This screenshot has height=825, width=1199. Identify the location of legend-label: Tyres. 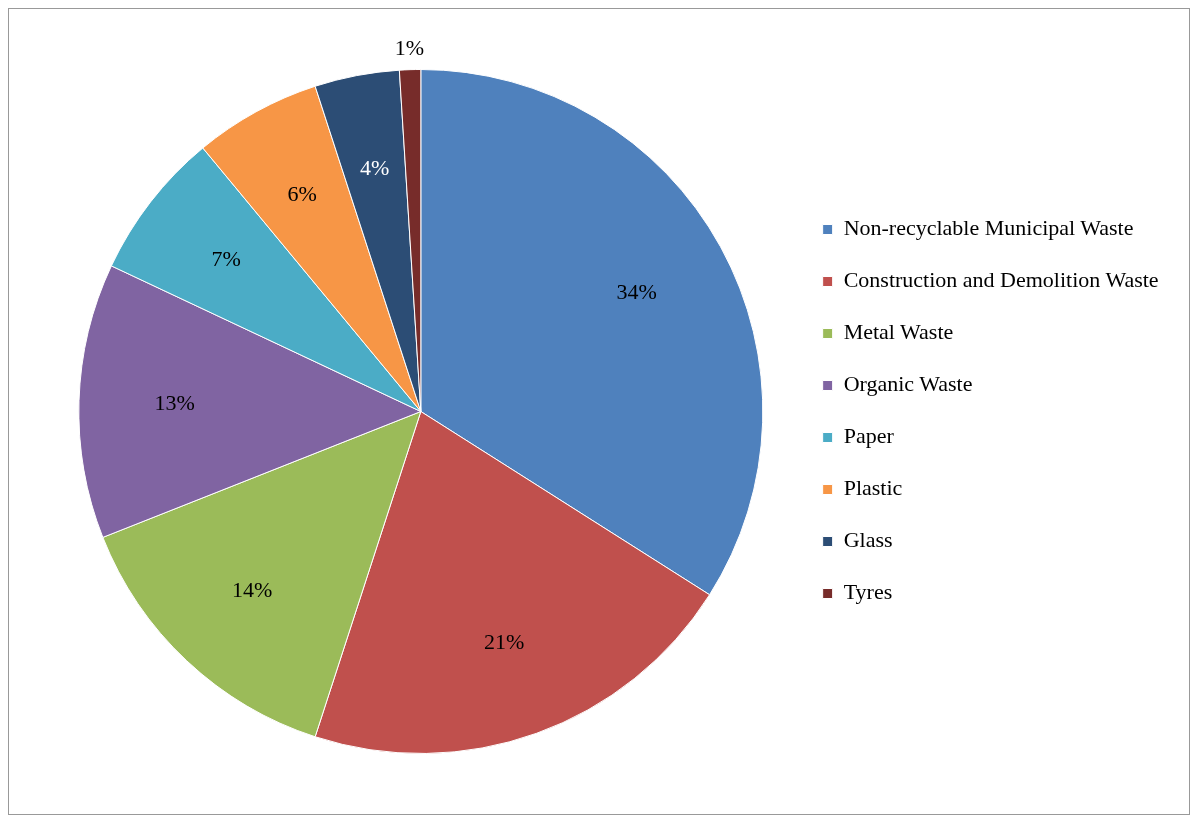
(868, 592).